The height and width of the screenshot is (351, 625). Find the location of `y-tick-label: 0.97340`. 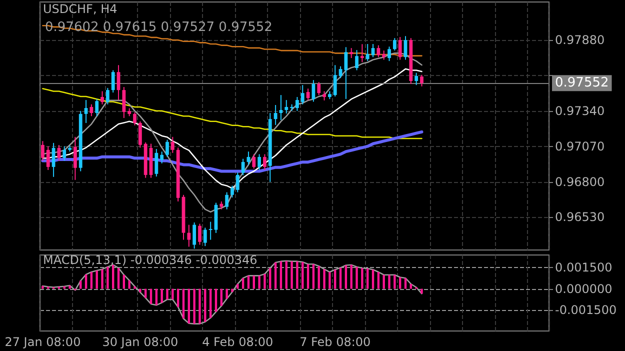

y-tick-label: 0.97340 is located at coordinates (580, 111).